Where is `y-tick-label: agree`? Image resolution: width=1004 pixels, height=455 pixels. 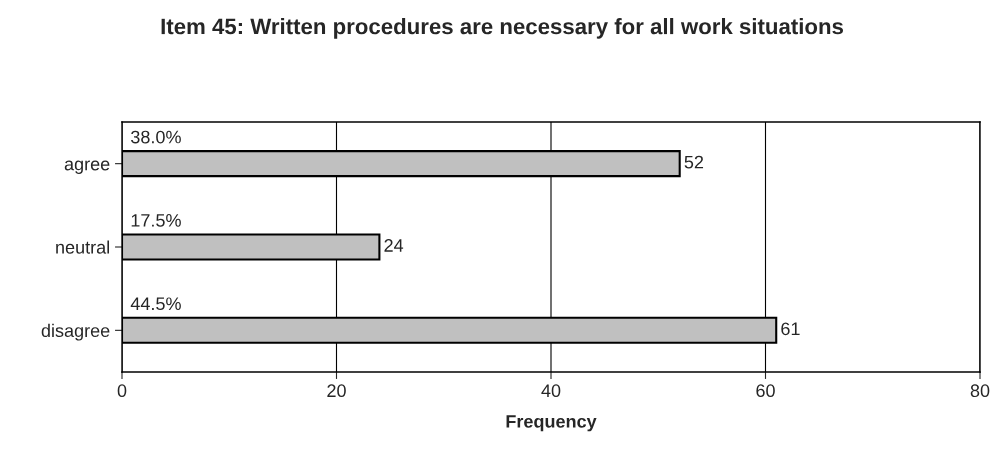
y-tick-label: agree is located at coordinates (87, 167).